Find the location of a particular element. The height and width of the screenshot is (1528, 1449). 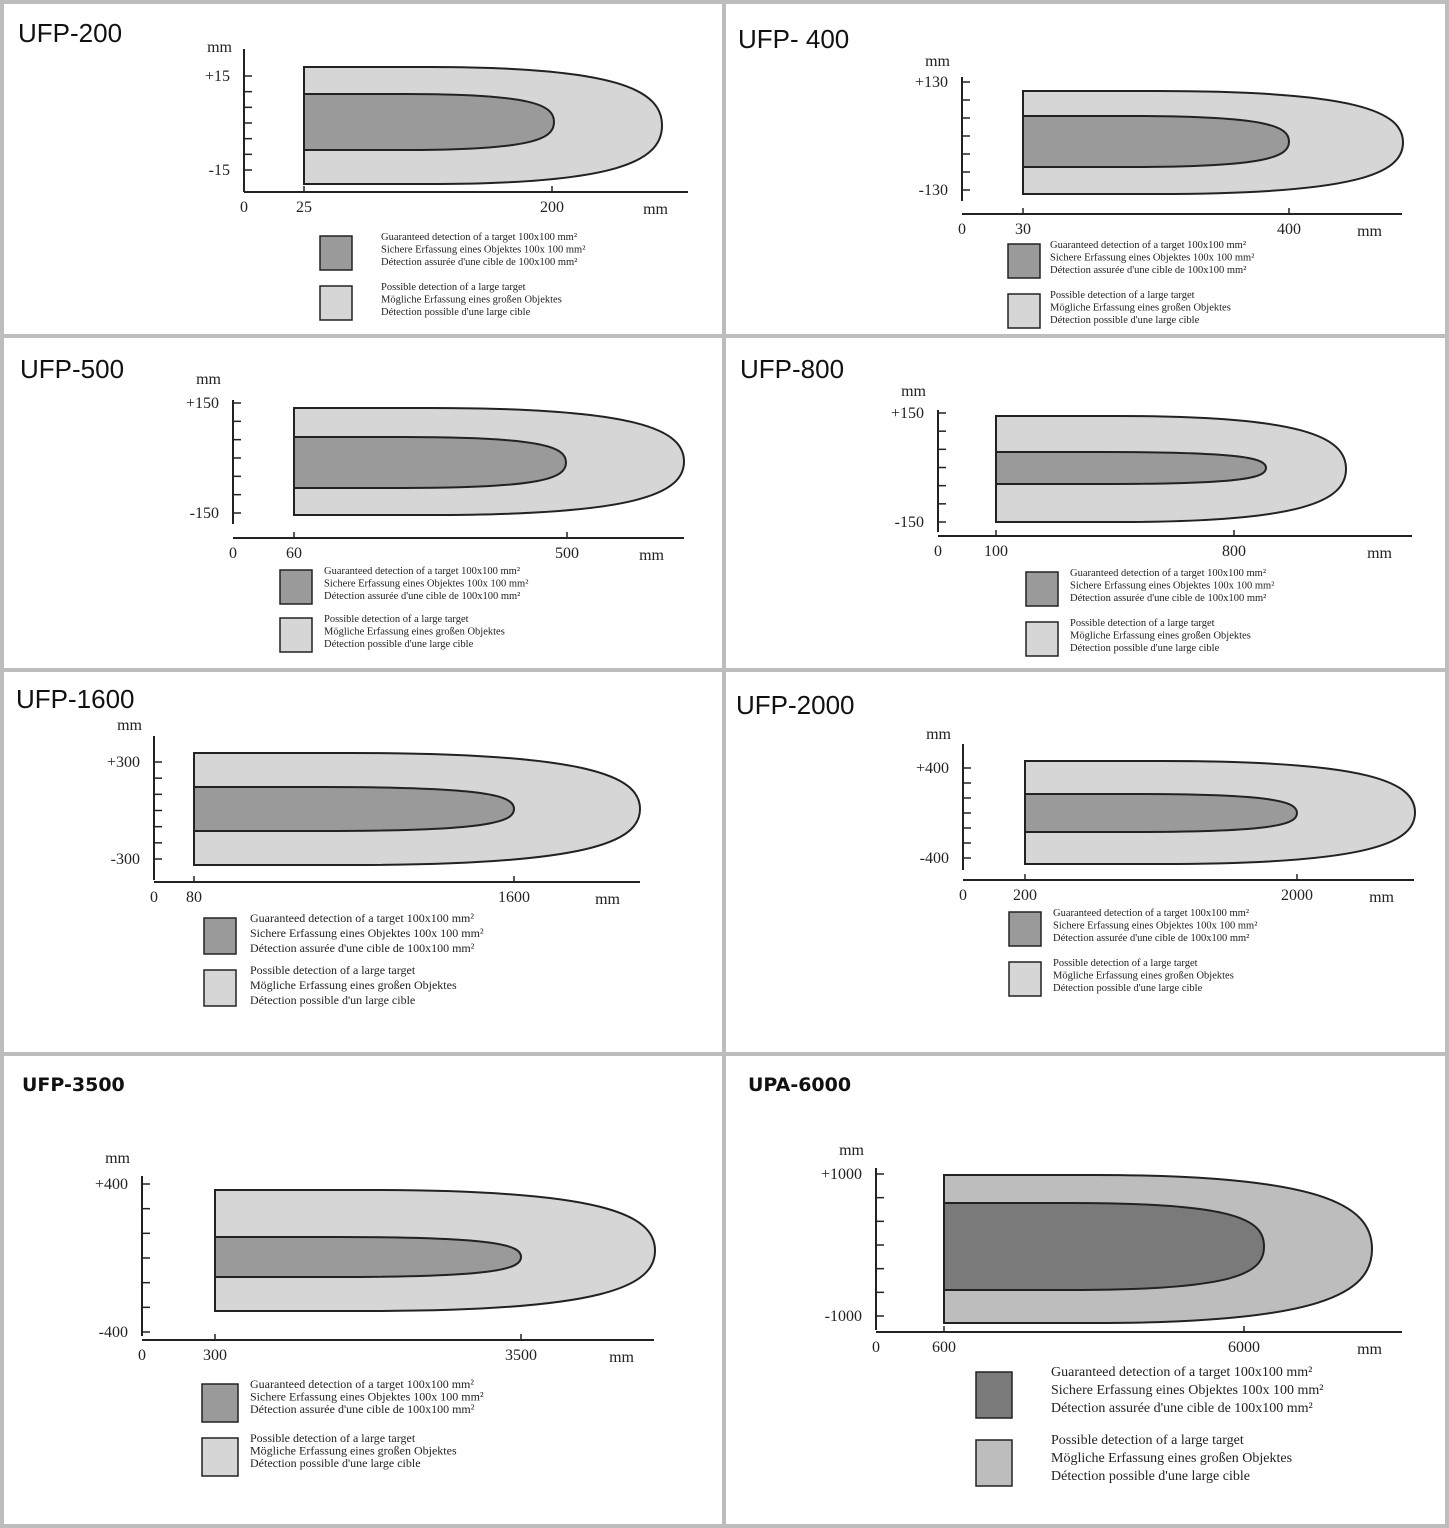

y-tick-label-top: +15 is located at coordinates (217, 76).